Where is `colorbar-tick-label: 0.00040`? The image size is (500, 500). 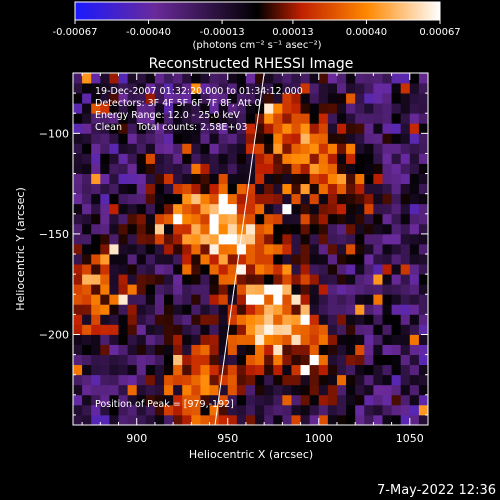 colorbar-tick-label: 0.00040 is located at coordinates (366, 32).